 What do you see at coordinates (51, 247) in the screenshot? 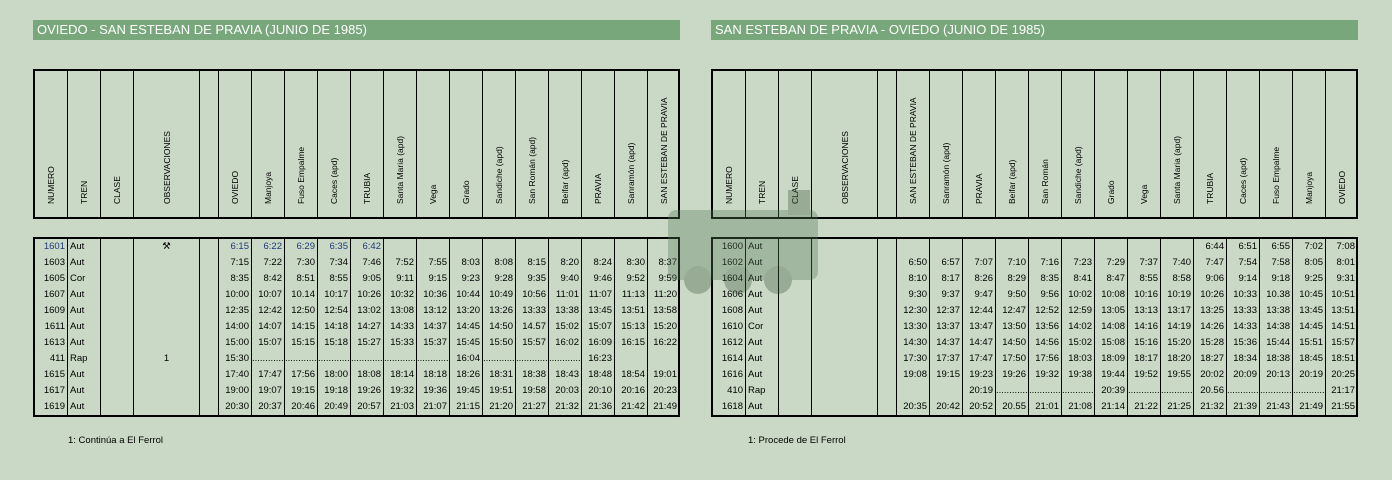
I see `train-number-cell: 1601` at bounding box center [51, 247].